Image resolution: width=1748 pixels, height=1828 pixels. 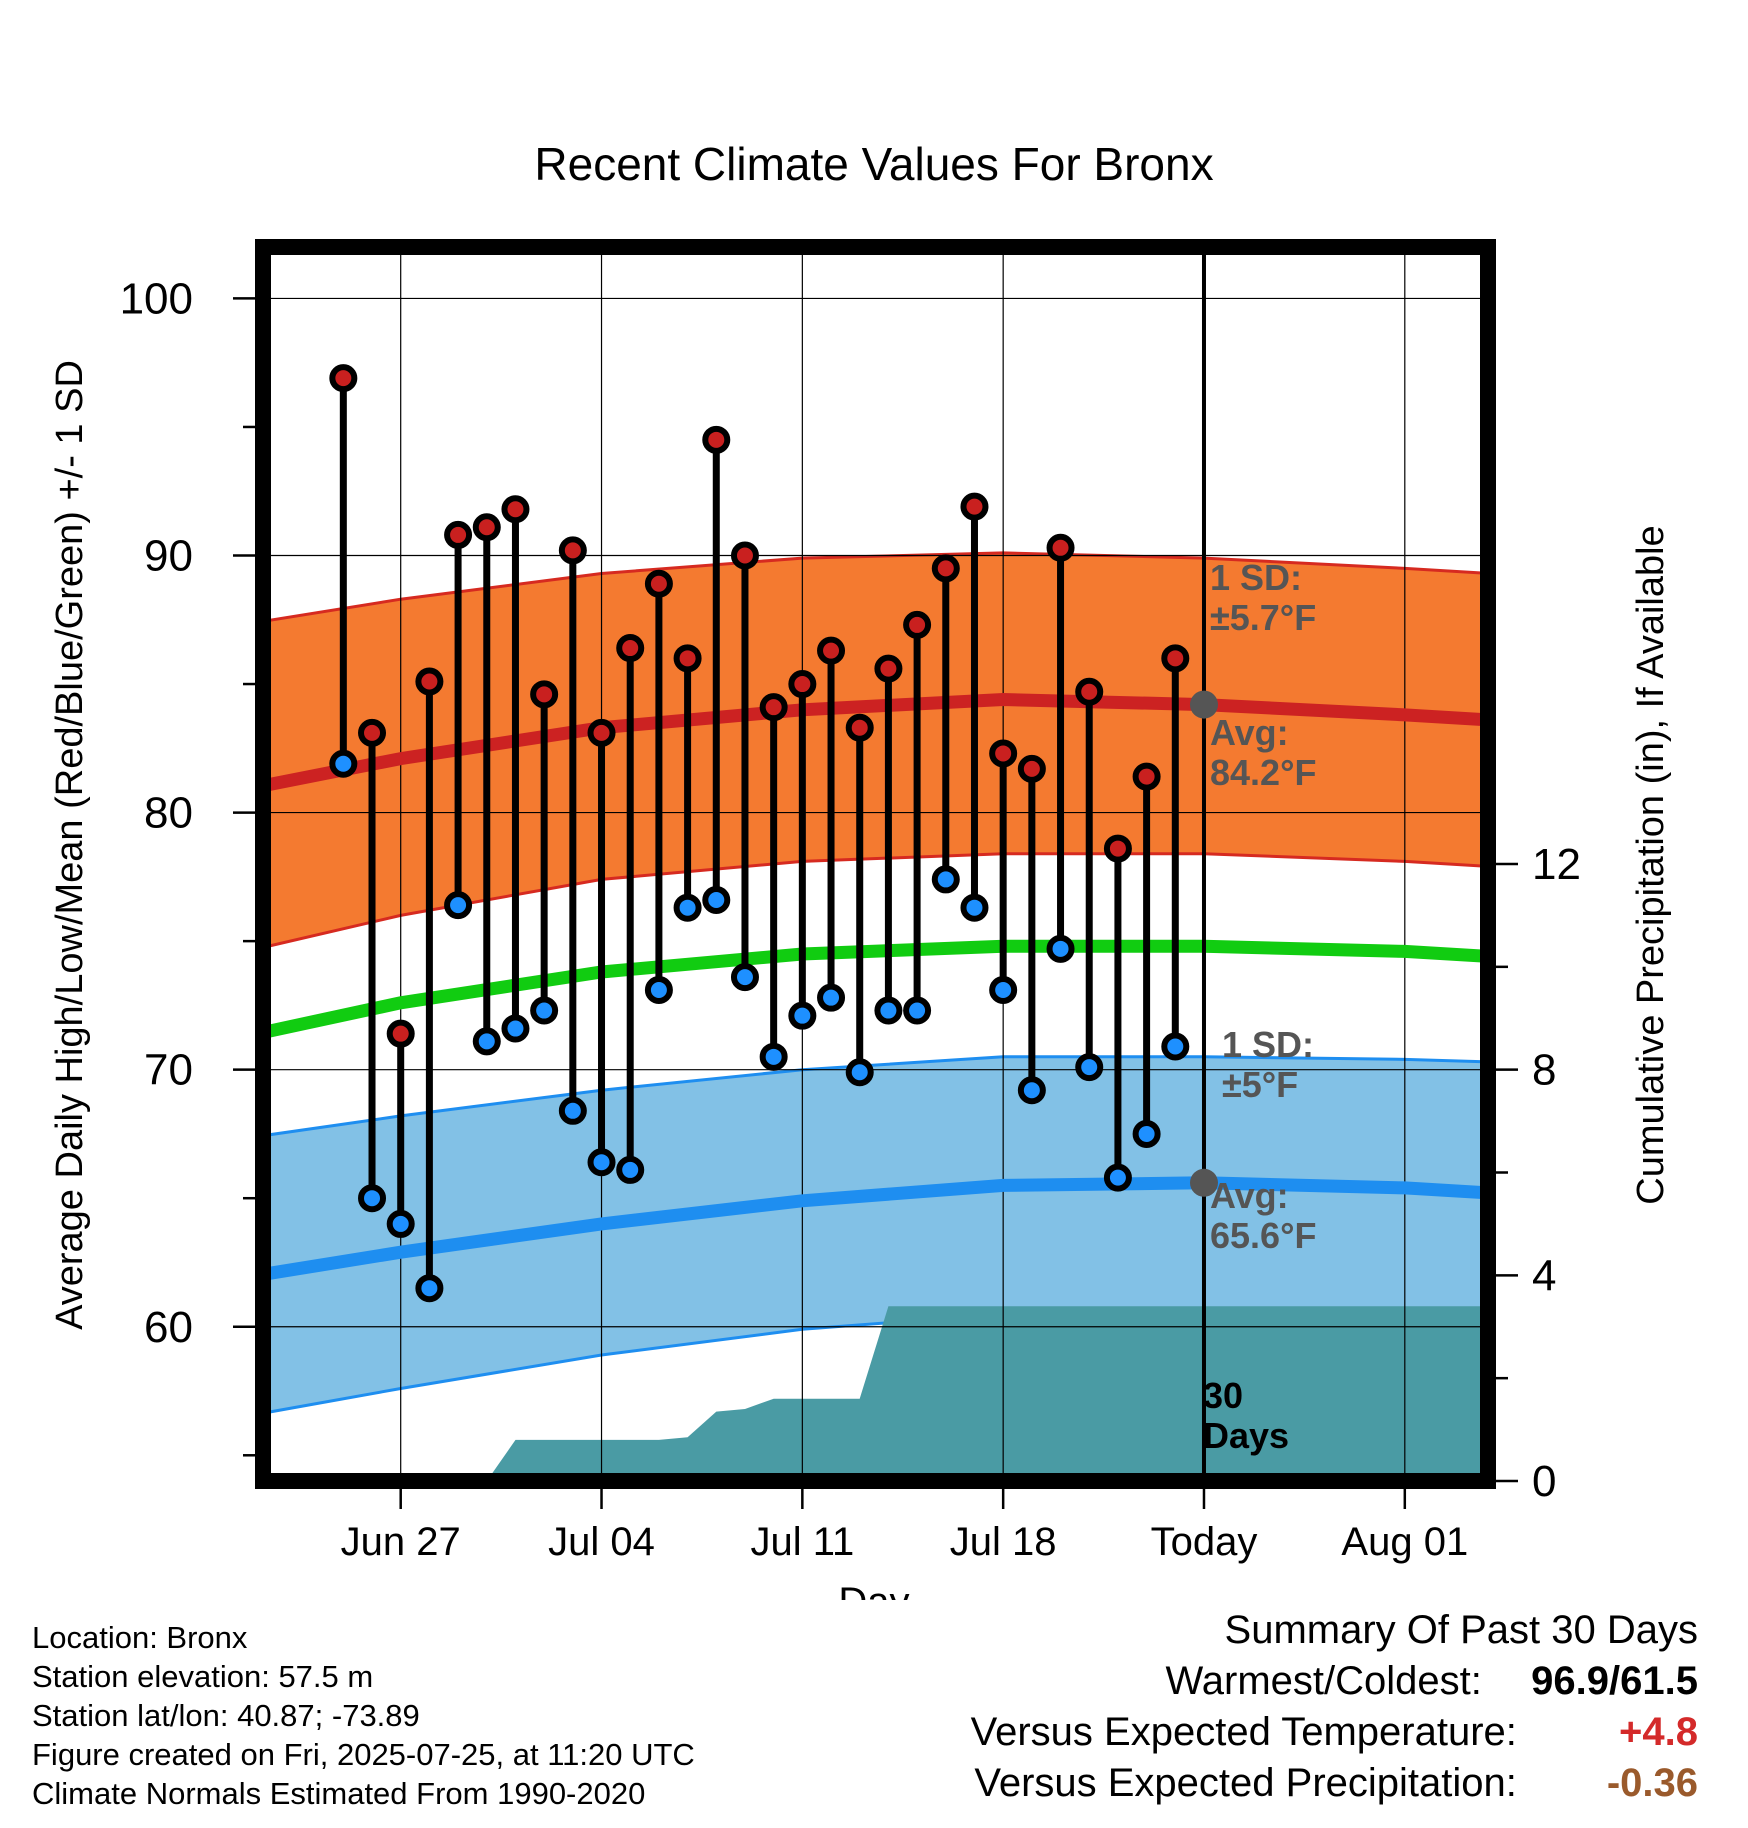 What do you see at coordinates (1204, 1542) in the screenshot?
I see `x-tick-label: Today` at bounding box center [1204, 1542].